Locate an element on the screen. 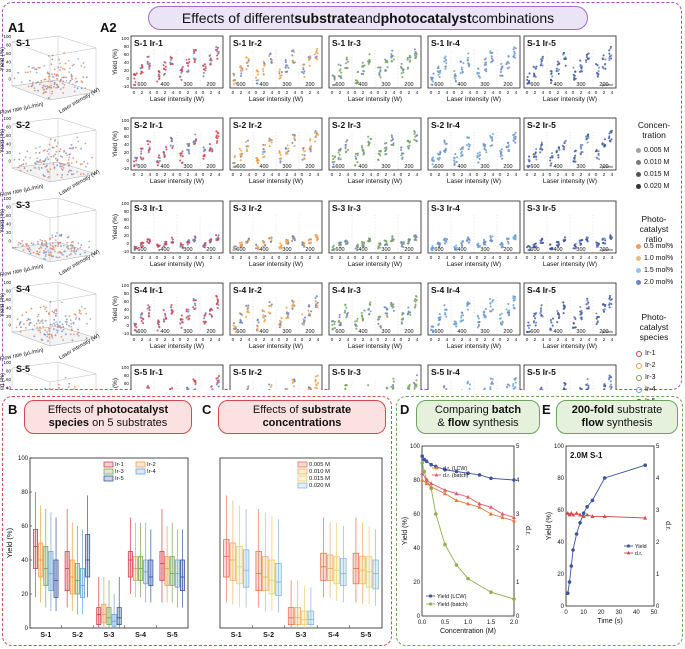 The width and height of the screenshot is (685, 649). box-iqr is located at coordinates (278, 580).